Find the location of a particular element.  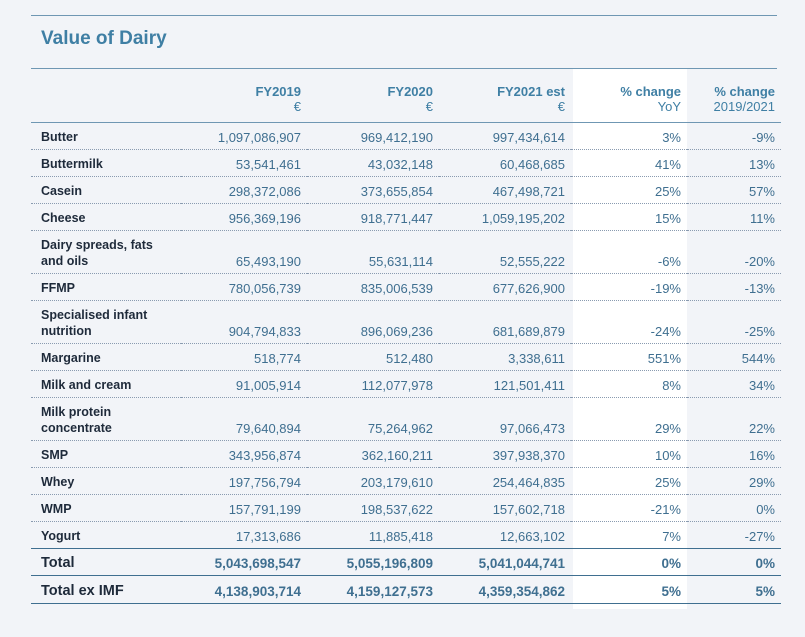

cell-fy2021: 997,434,614 is located at coordinates (528, 137).